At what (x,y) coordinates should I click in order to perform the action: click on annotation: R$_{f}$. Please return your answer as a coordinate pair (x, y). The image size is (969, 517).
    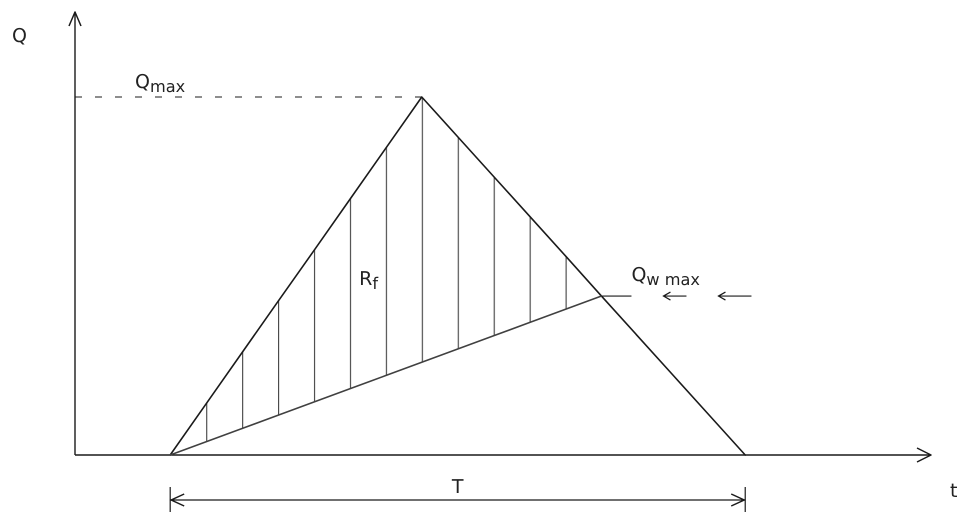
    Looking at the image, I should click on (368, 280).